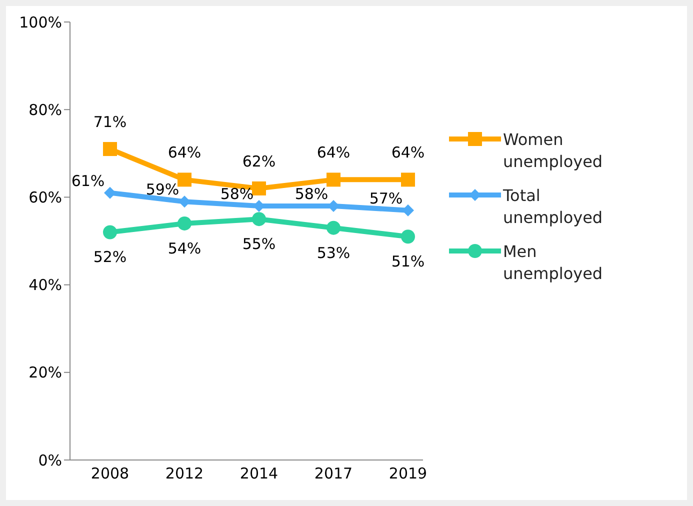 This screenshot has width=693, height=506. I want to click on y-tick-label: 100%, so click(40, 22).